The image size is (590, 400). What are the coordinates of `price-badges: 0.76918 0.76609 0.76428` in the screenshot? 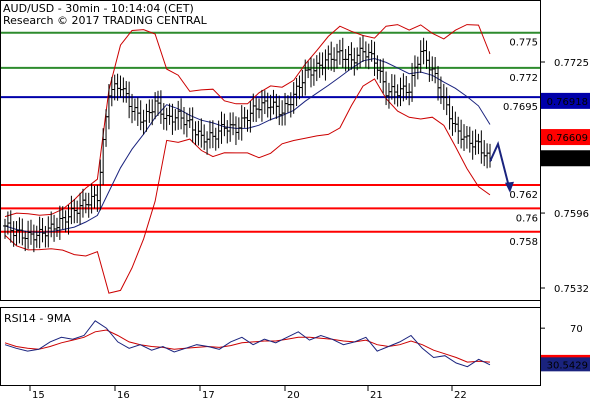 It's located at (565, 129).